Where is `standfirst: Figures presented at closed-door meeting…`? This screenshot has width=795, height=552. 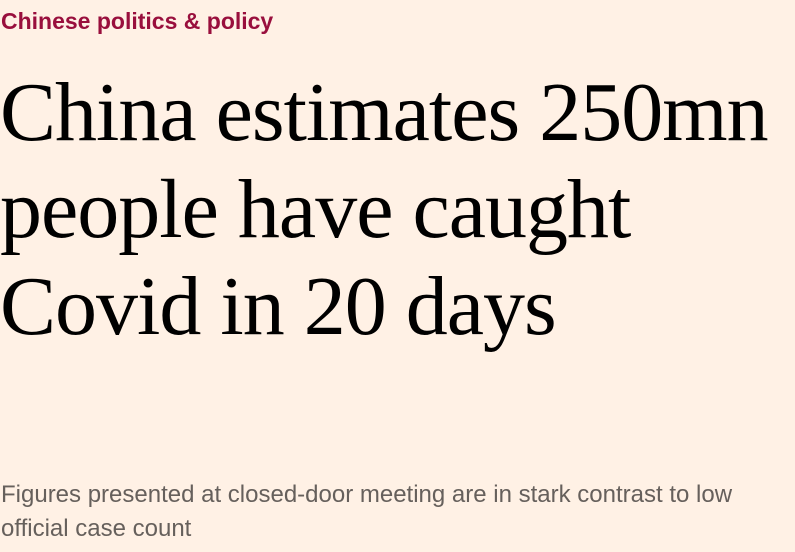
standfirst: Figures presented at closed-door meeting… is located at coordinates (367, 511).